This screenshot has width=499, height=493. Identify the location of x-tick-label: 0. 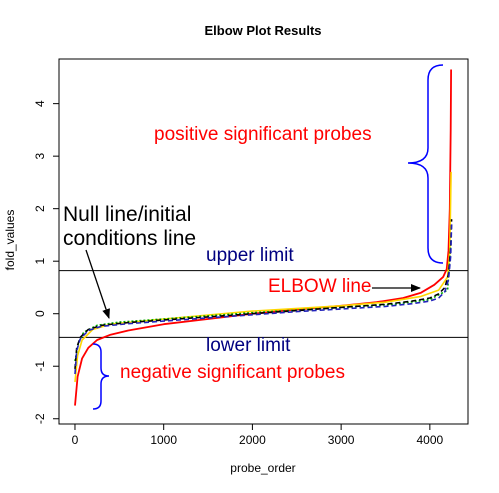
(75, 440).